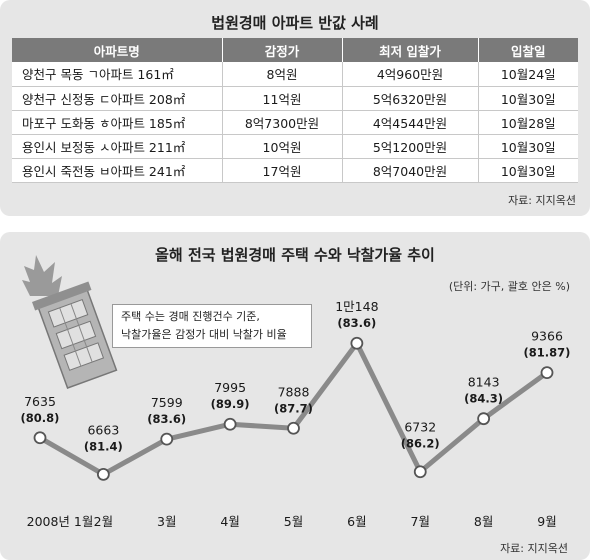 The height and width of the screenshot is (560, 590). Describe the element at coordinates (229, 521) in the screenshot. I see `x-tick-label: 4월` at that location.